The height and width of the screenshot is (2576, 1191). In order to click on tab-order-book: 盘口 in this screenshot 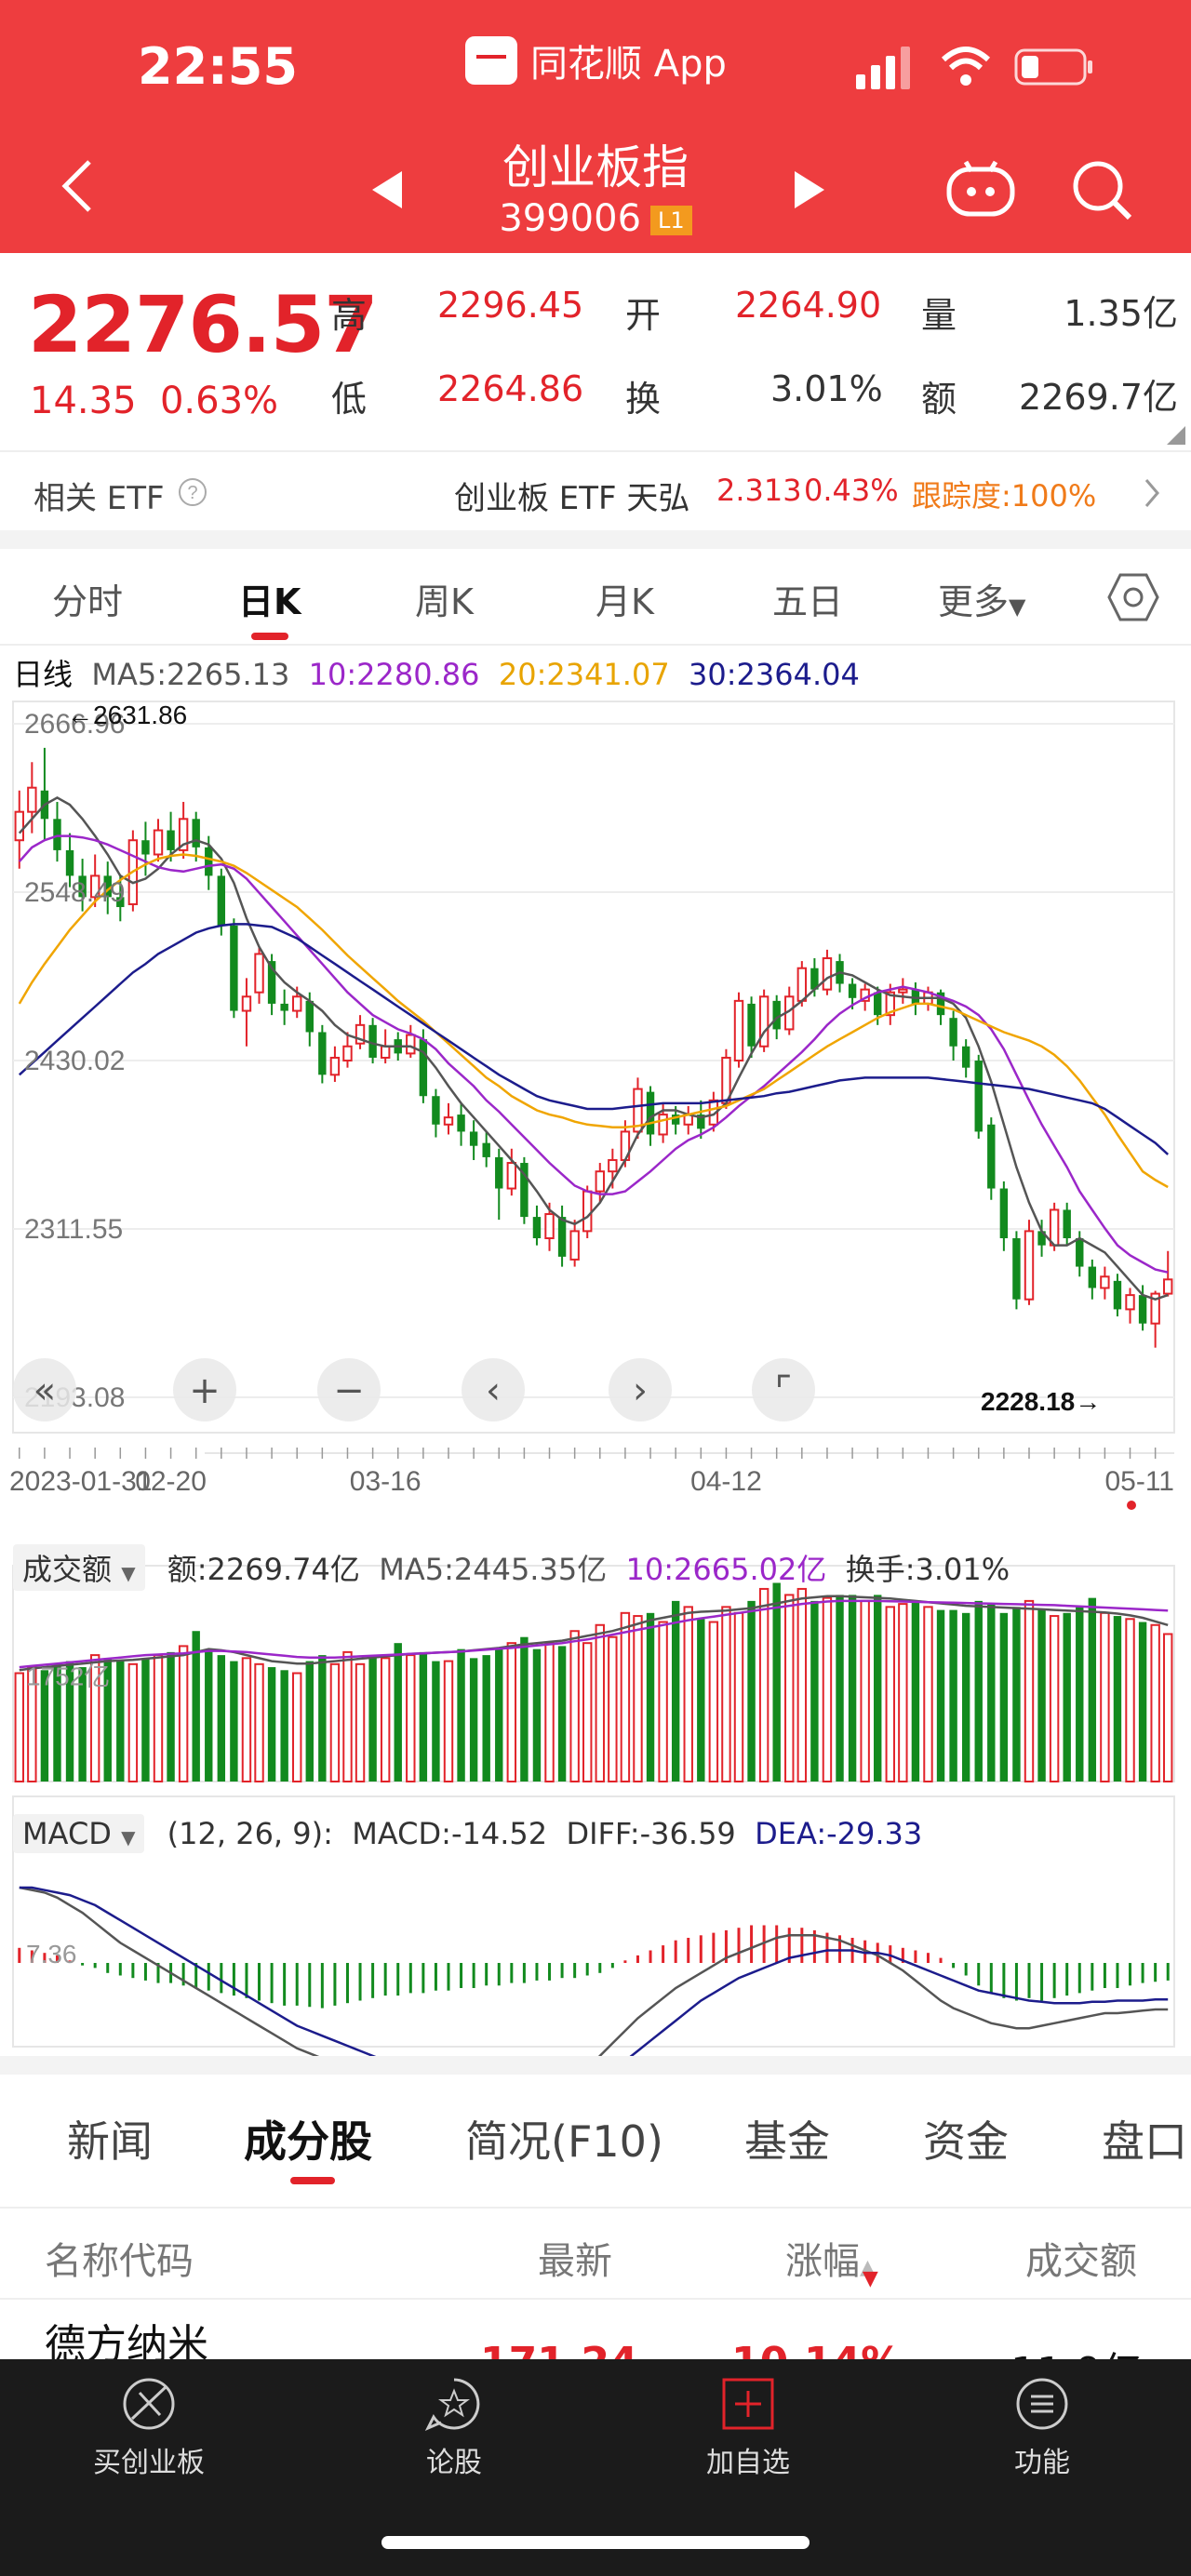, I will do `click(1144, 2141)`.